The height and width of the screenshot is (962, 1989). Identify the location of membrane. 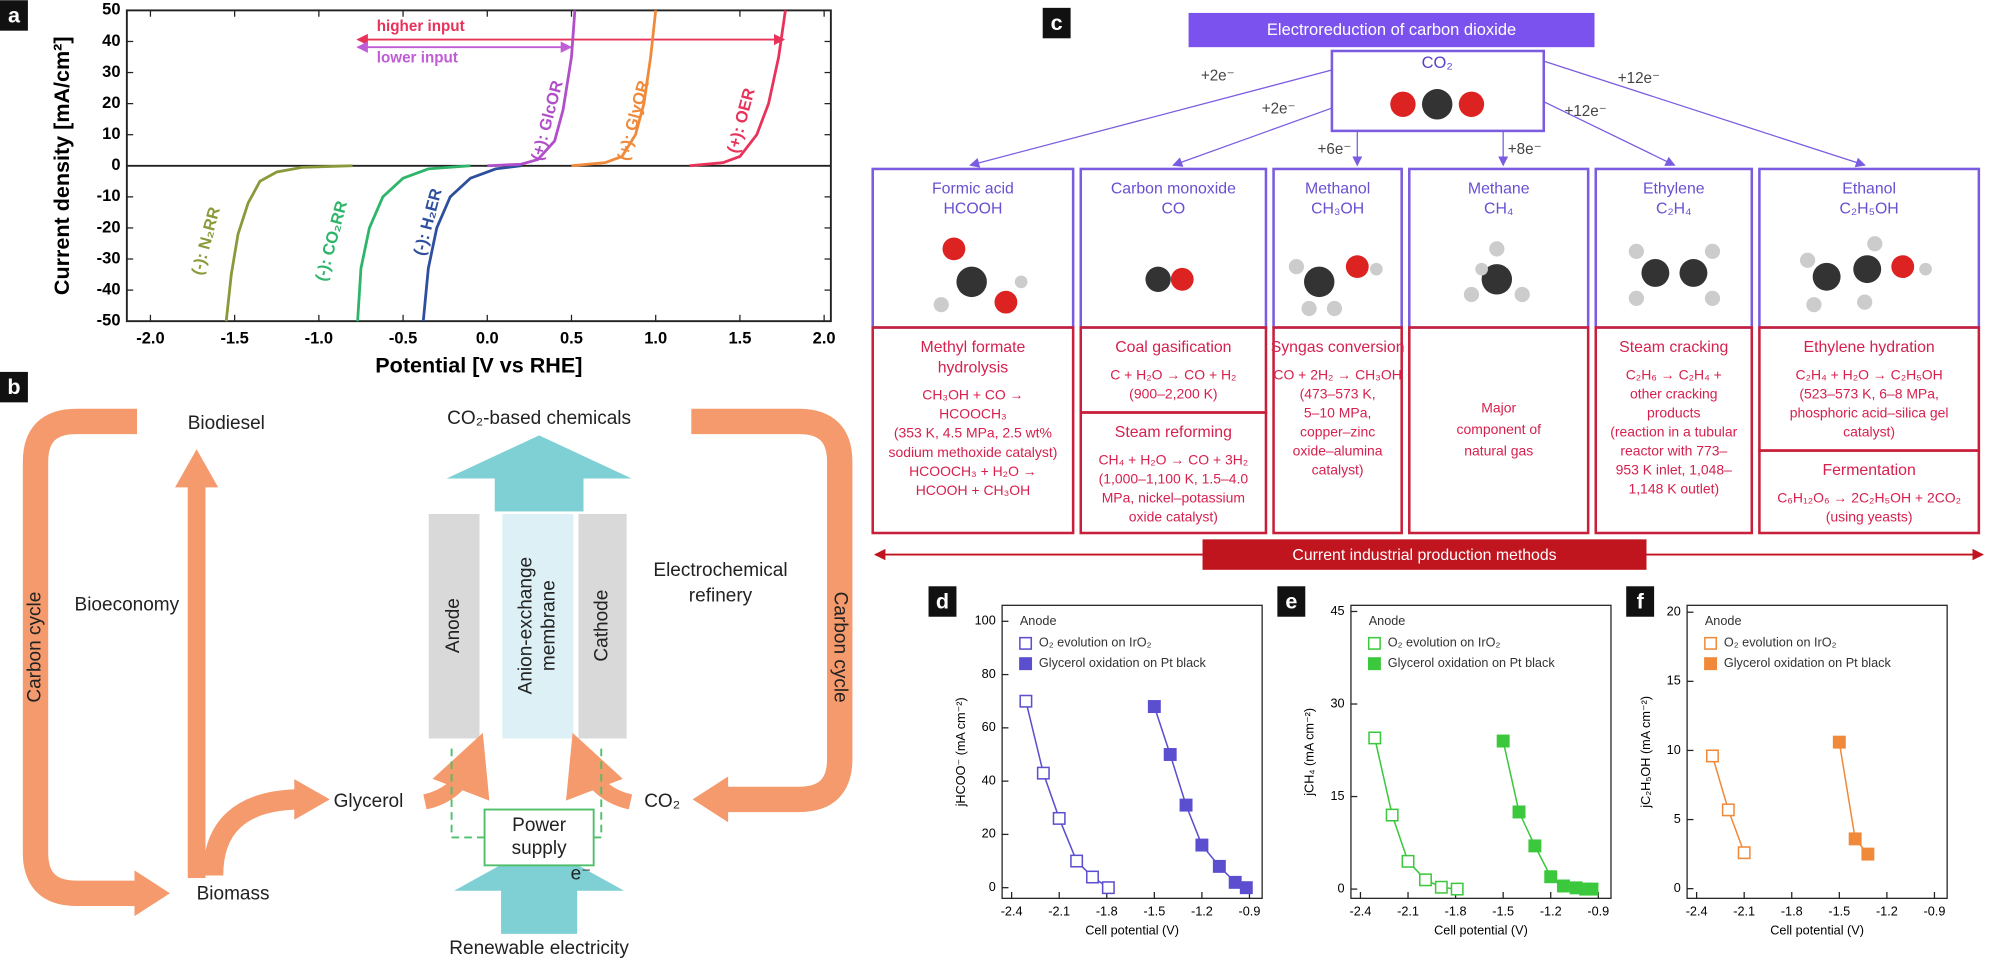
(538, 626).